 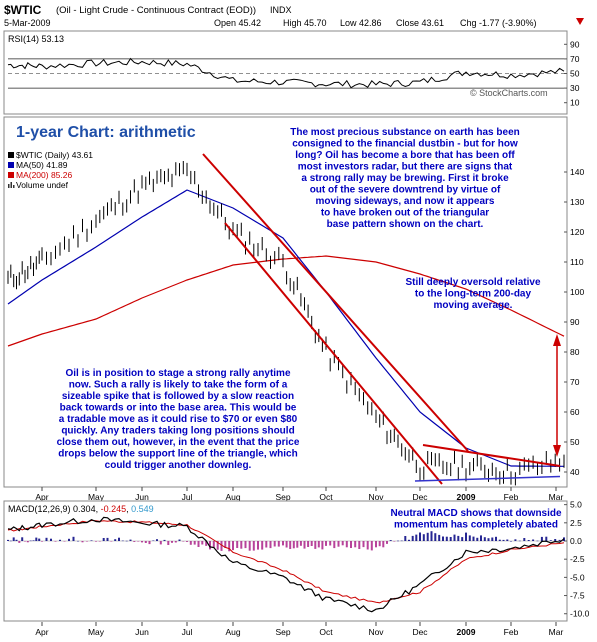 What do you see at coordinates (81, 509) in the screenshot?
I see `macd-label: MACD(12,26,9) 0.304, -0.245, 0.549` at bounding box center [81, 509].